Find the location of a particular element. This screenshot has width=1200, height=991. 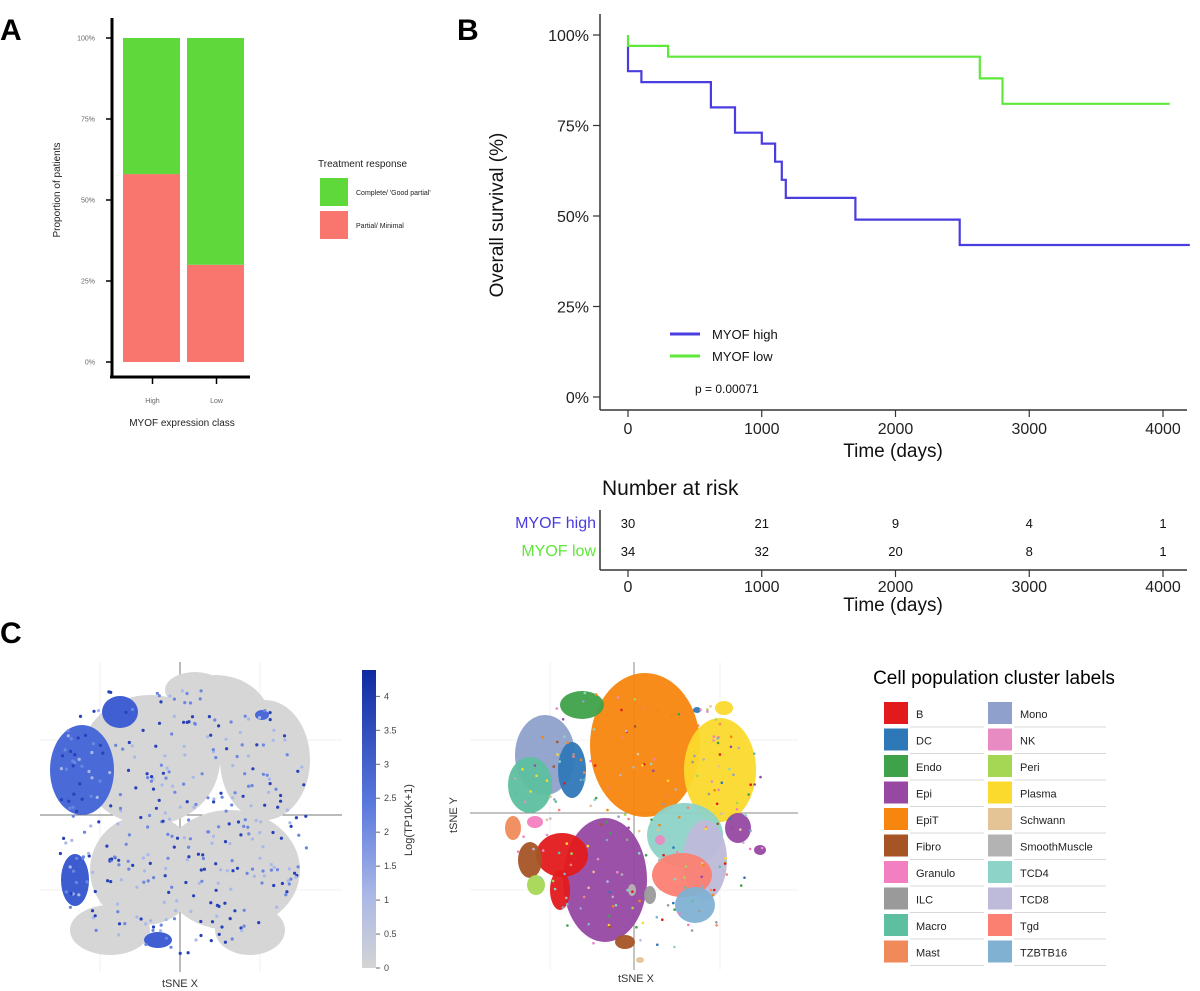

c-right-cluster-plasma is located at coordinates (720, 770).